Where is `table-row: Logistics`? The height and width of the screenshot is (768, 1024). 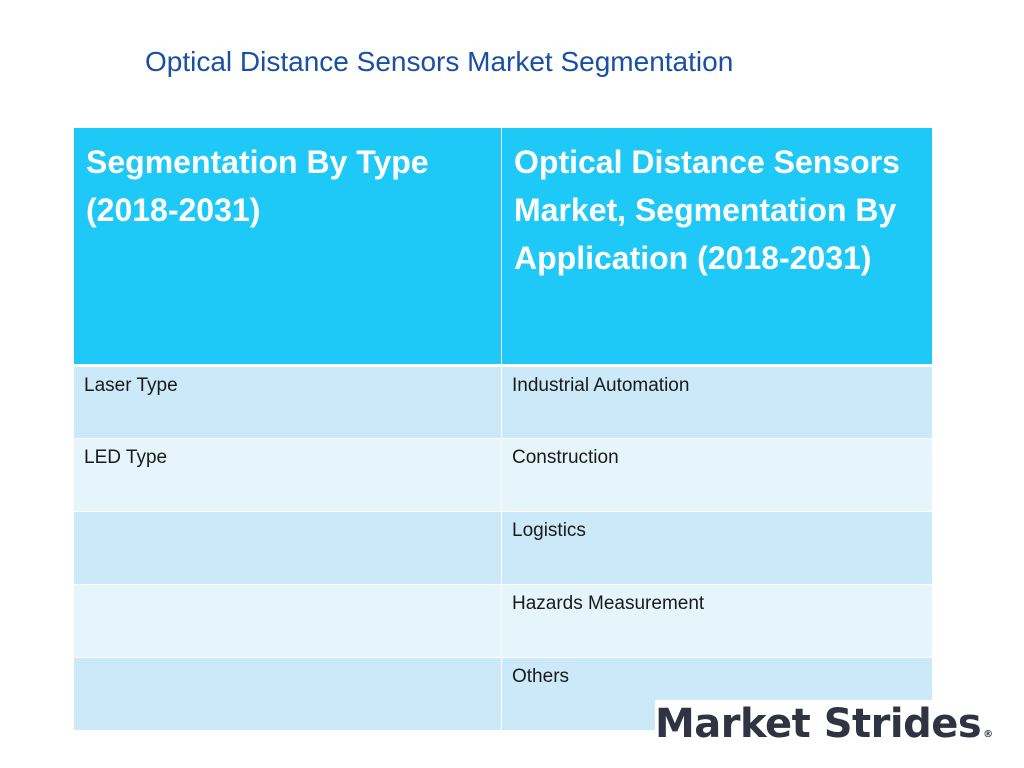 table-row: Logistics is located at coordinates (503, 548).